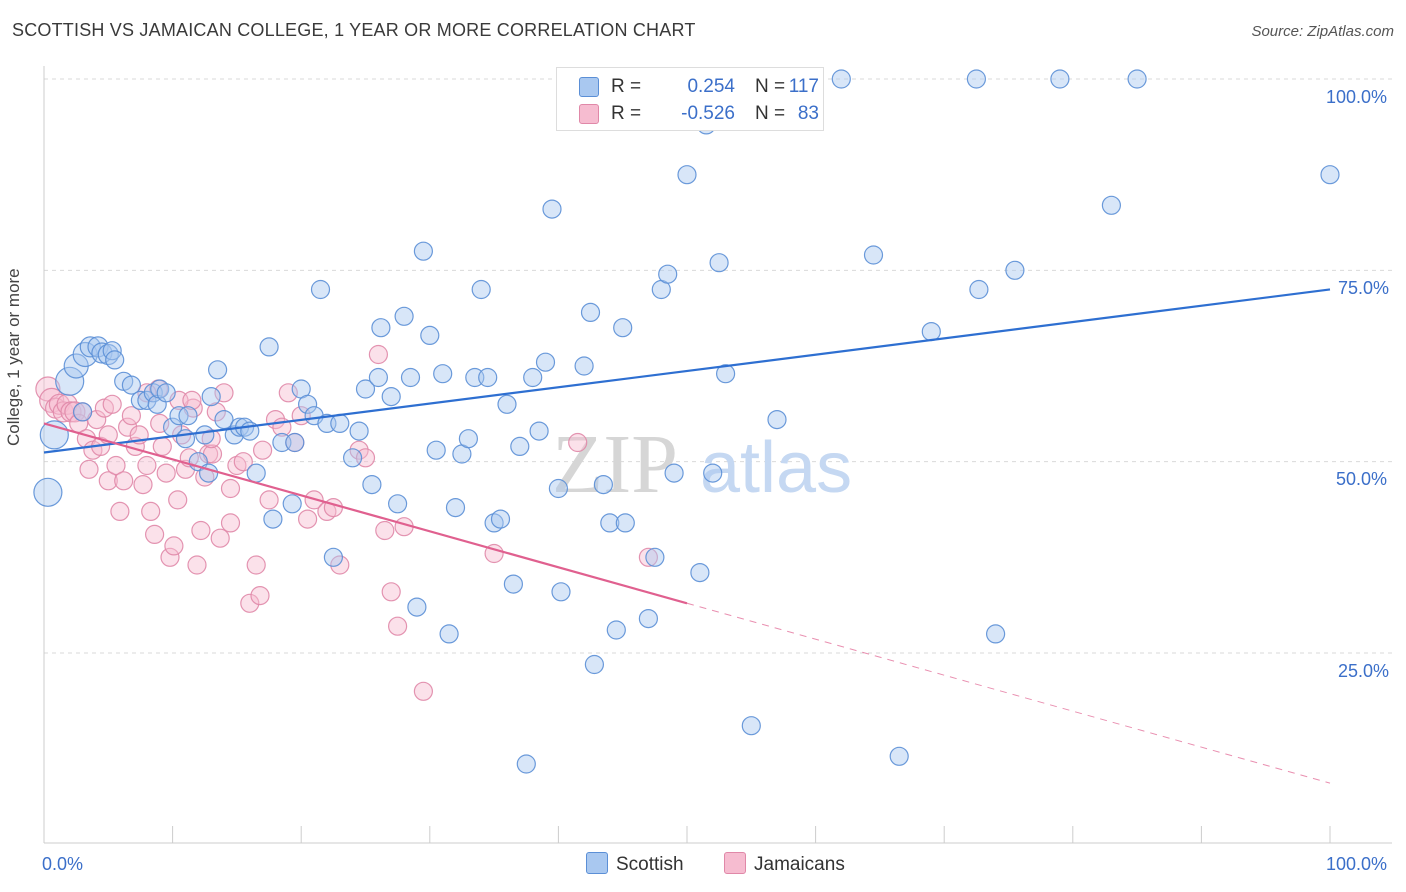 This screenshot has width=1406, height=892. Describe the element at coordinates (1322, 31) in the screenshot. I see `source-label: Source: ZipAtlas.com` at that location.